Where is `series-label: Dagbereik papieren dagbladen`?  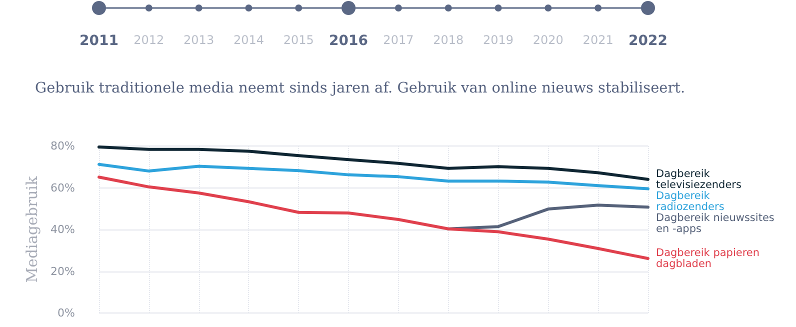 series-label: Dagbereik papieren dagbladen is located at coordinates (709, 258).